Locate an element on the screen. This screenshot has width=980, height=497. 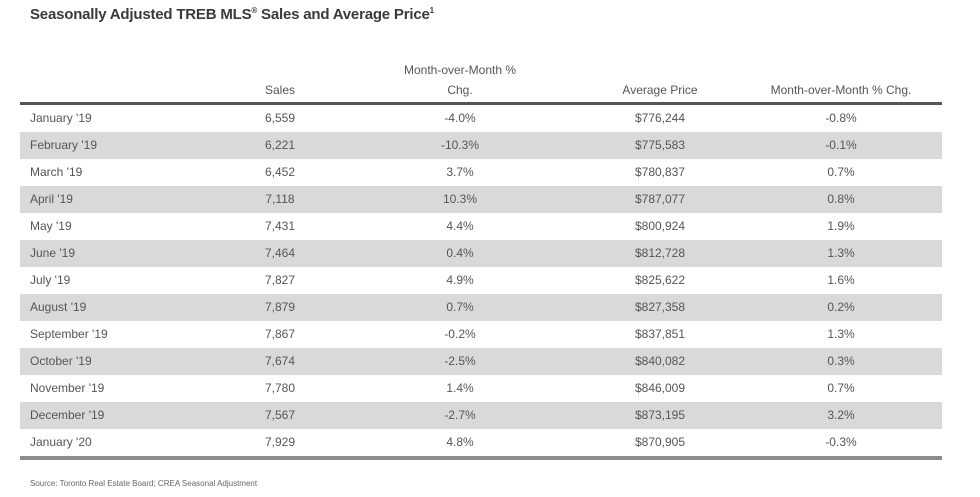
cell-price-mom: 3.2% is located at coordinates (841, 415).